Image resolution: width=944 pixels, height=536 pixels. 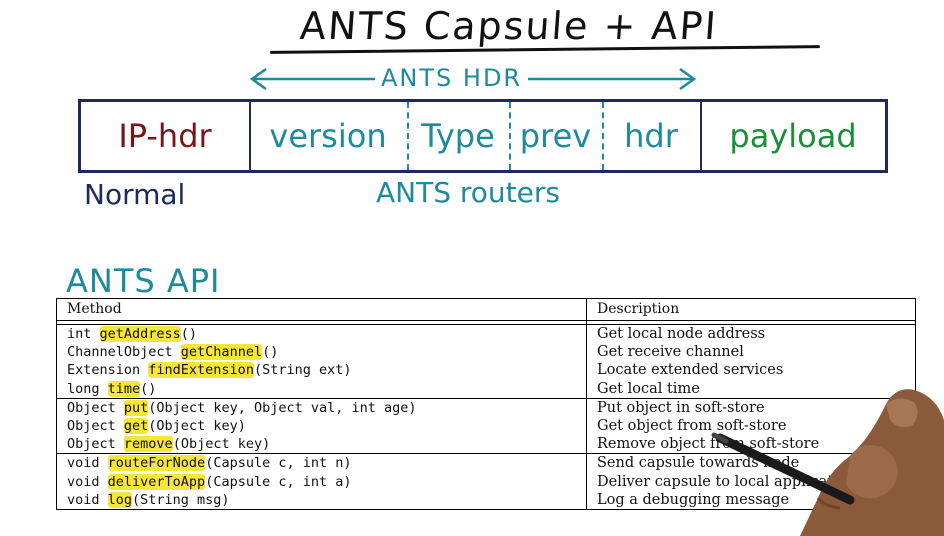 What do you see at coordinates (165, 136) in the screenshot?
I see `ip-hdr-field: IP-hdr` at bounding box center [165, 136].